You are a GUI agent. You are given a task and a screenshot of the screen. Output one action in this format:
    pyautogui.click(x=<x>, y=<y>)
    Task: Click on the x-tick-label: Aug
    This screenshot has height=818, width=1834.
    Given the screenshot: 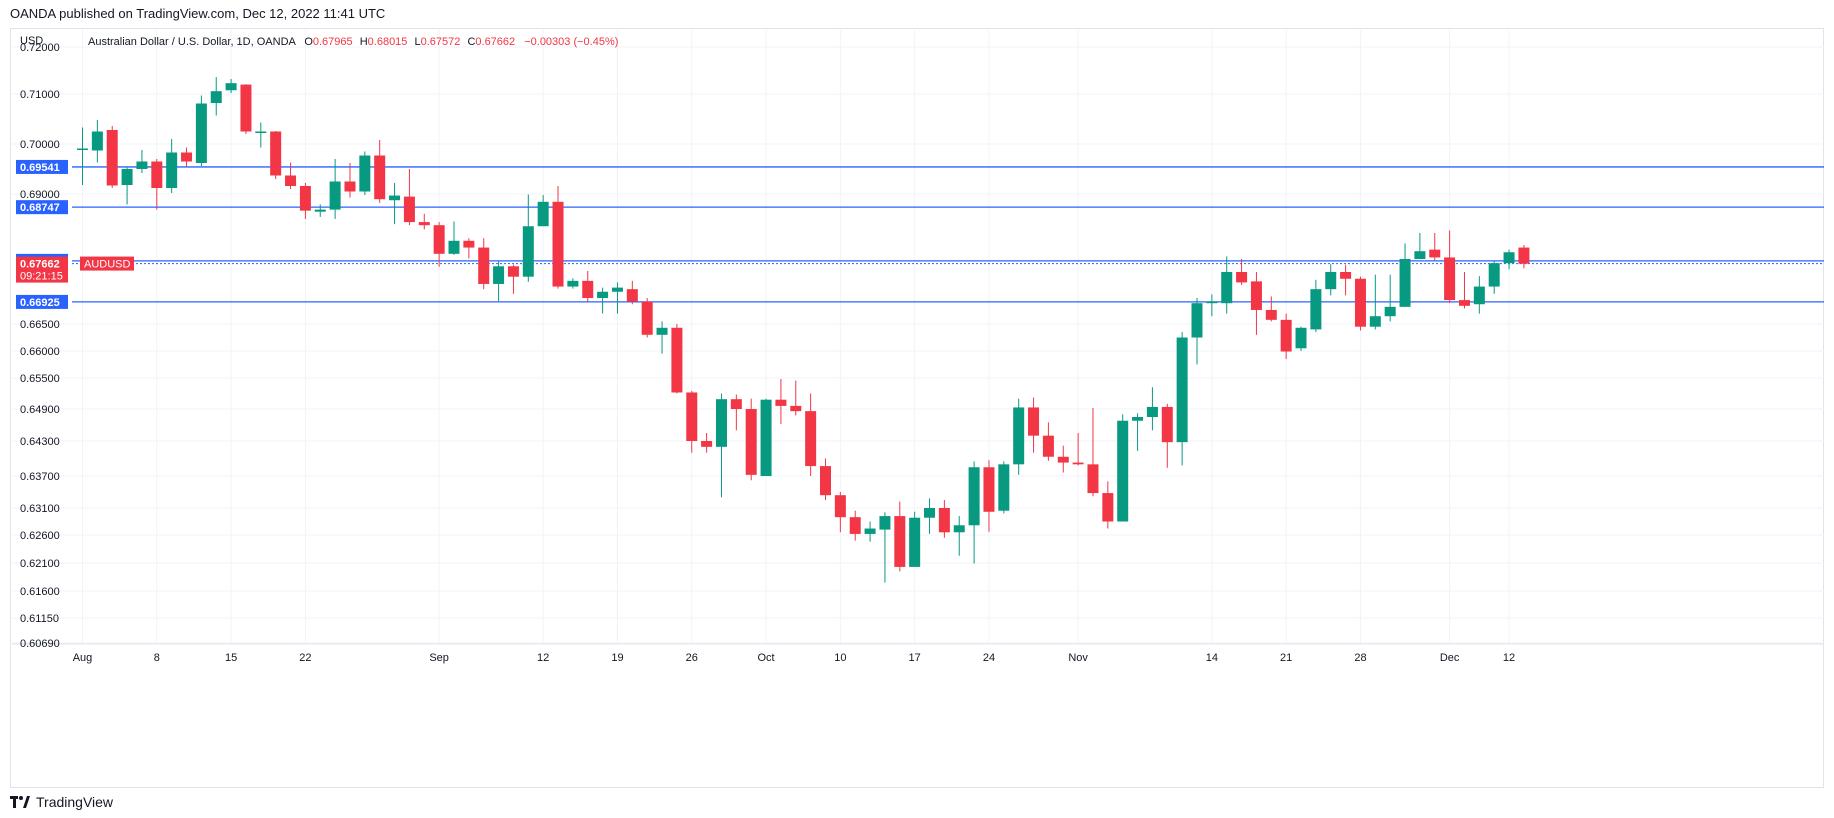 What is the action you would take?
    pyautogui.click(x=83, y=658)
    